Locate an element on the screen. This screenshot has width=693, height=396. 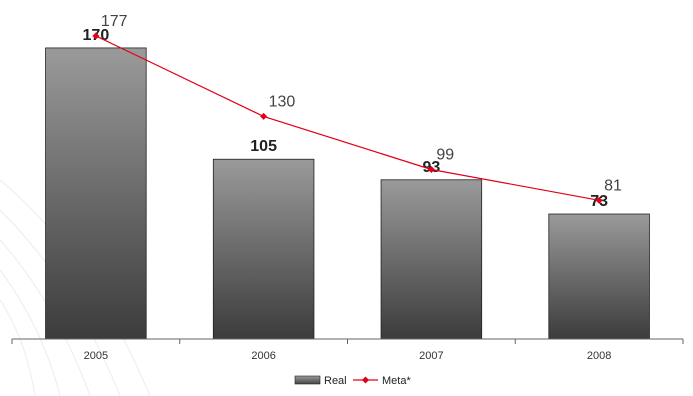
meta-value-label-2007: 99 is located at coordinates (445, 155).